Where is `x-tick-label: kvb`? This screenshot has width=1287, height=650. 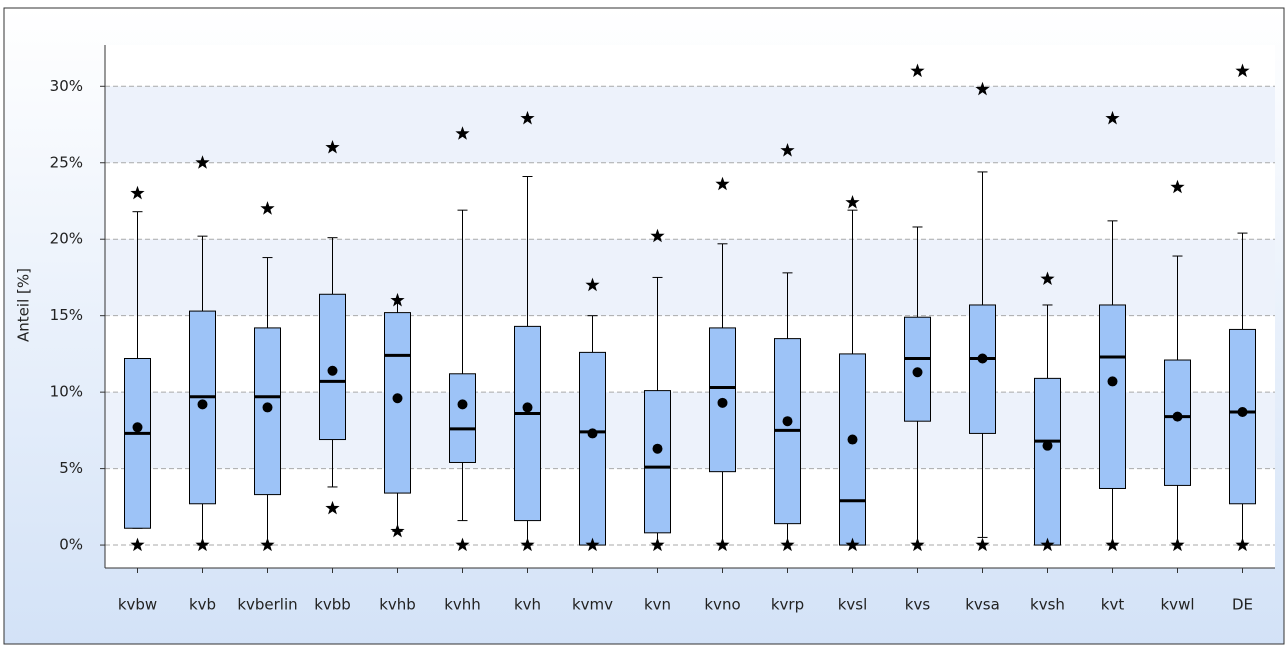
x-tick-label: kvb is located at coordinates (202, 605).